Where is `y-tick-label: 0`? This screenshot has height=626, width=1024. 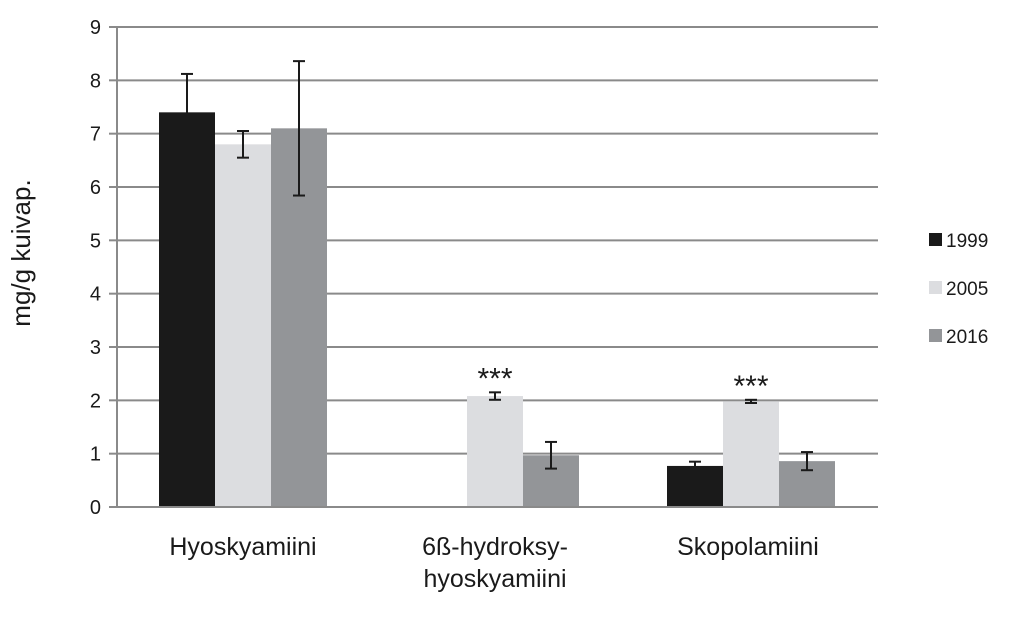 y-tick-label: 0 is located at coordinates (95, 508).